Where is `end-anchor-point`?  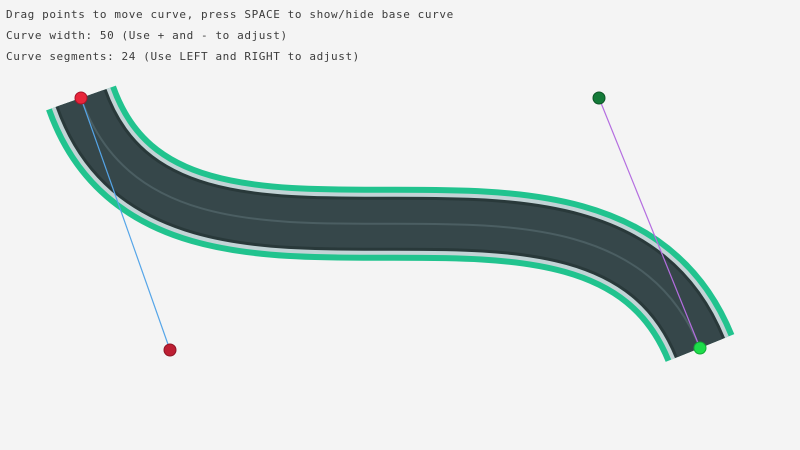 end-anchor-point is located at coordinates (700, 348).